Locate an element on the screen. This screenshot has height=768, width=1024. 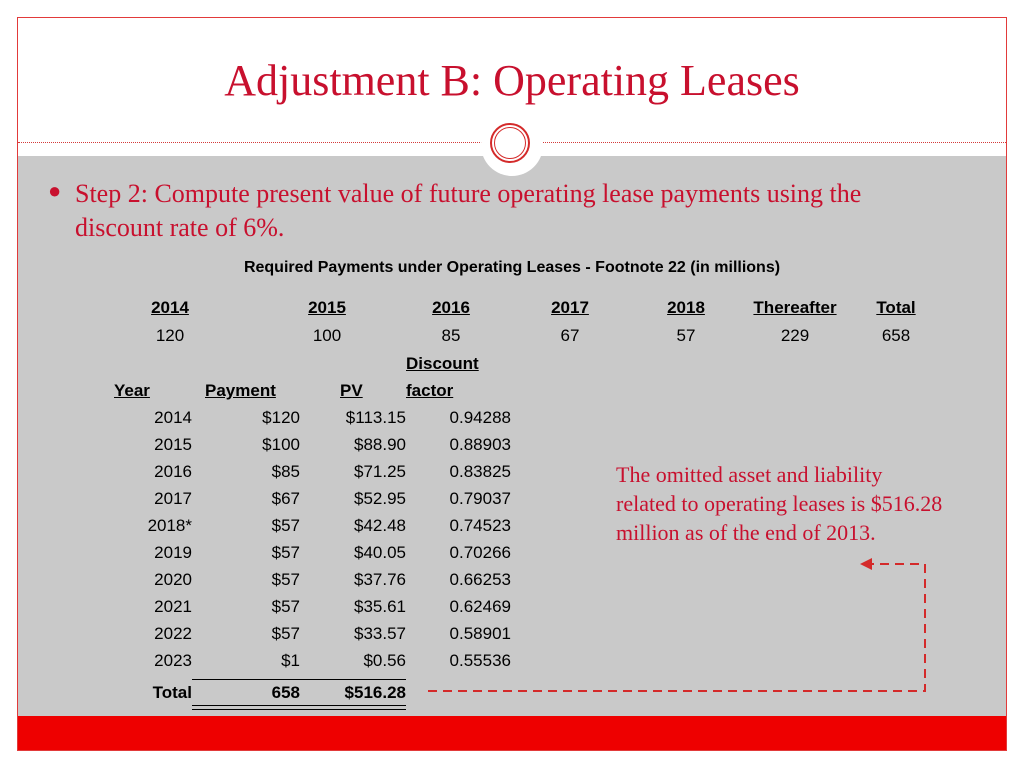
row-year: 2023 is located at coordinates (173, 660).